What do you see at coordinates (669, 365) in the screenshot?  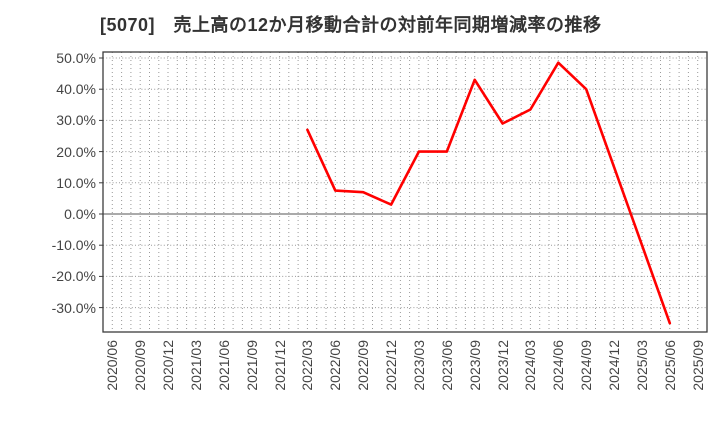 I see `x-tick-label: 2025/06` at bounding box center [669, 365].